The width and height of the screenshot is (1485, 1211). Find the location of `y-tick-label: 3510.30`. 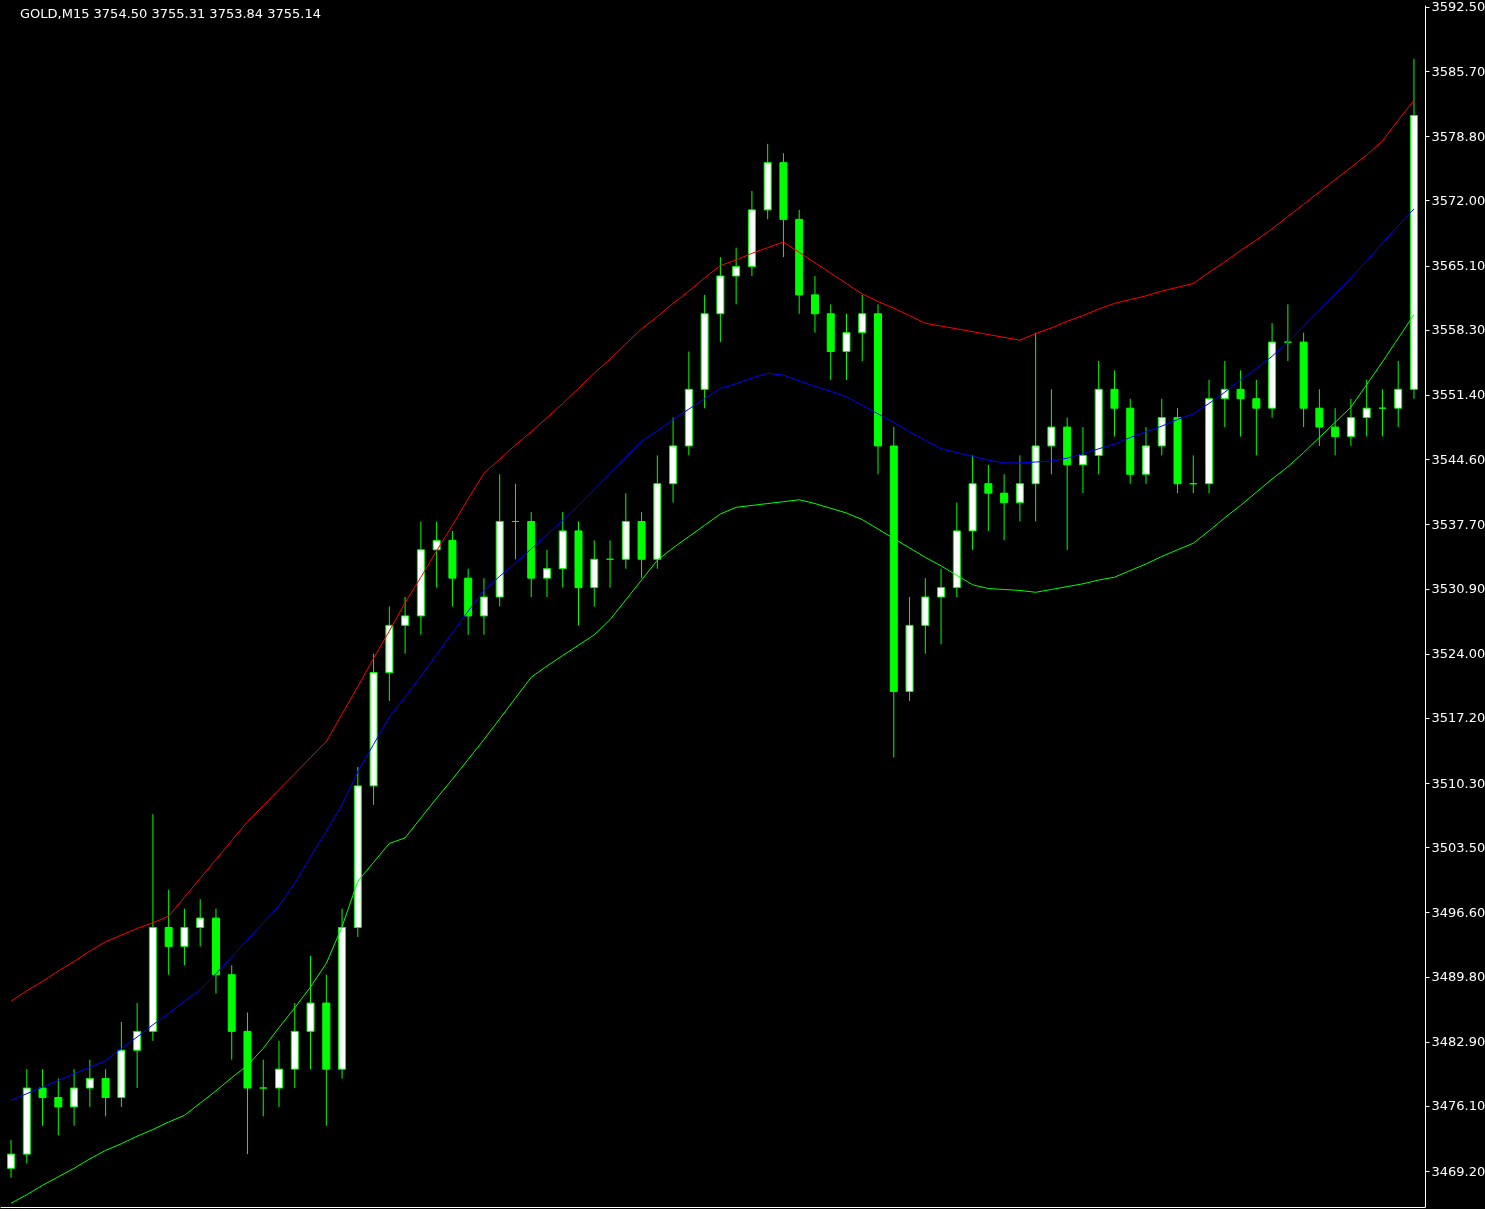

y-tick-label: 3510.30 is located at coordinates (1458, 783).